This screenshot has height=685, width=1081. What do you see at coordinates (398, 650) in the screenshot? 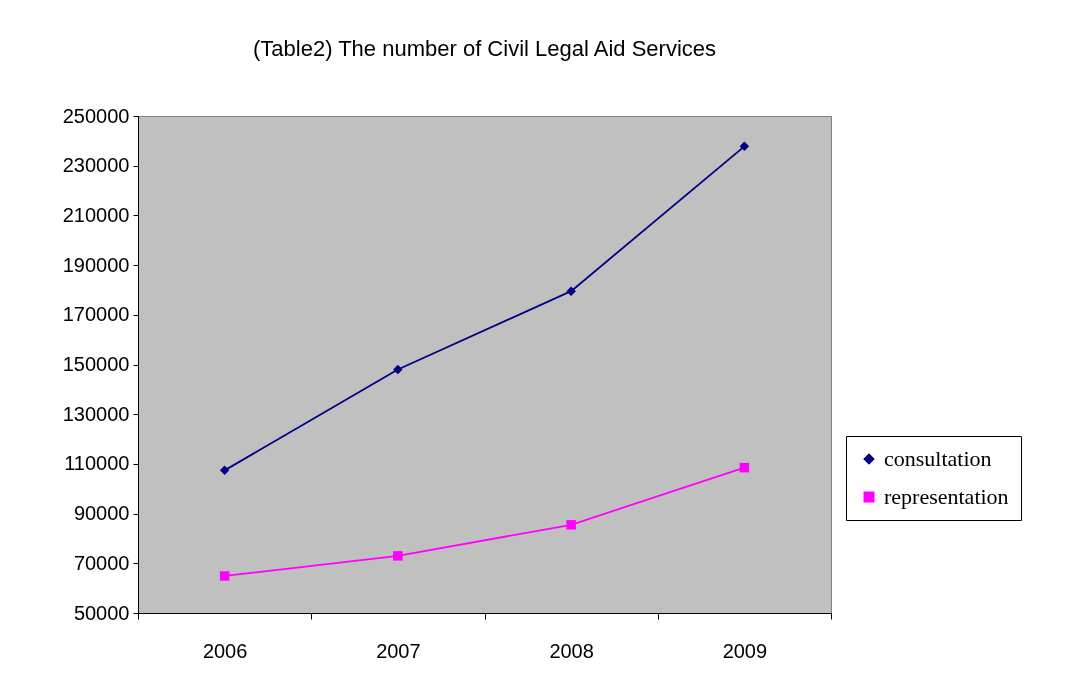
I see `x-tick-label: 2007` at bounding box center [398, 650].